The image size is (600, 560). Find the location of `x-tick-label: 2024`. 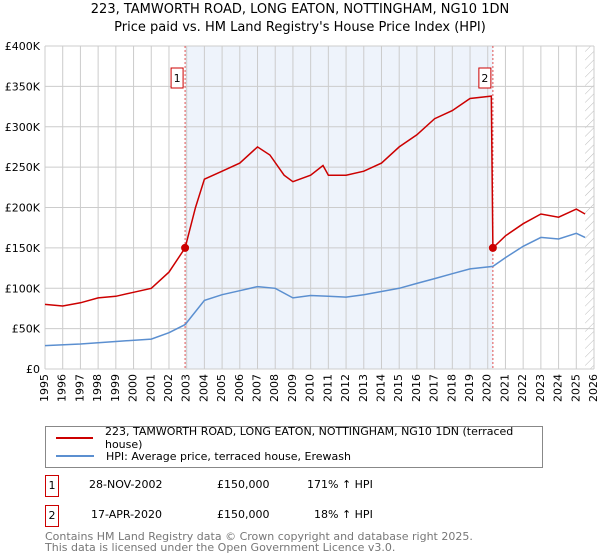

x-tick-label: 2024 is located at coordinates (558, 388).